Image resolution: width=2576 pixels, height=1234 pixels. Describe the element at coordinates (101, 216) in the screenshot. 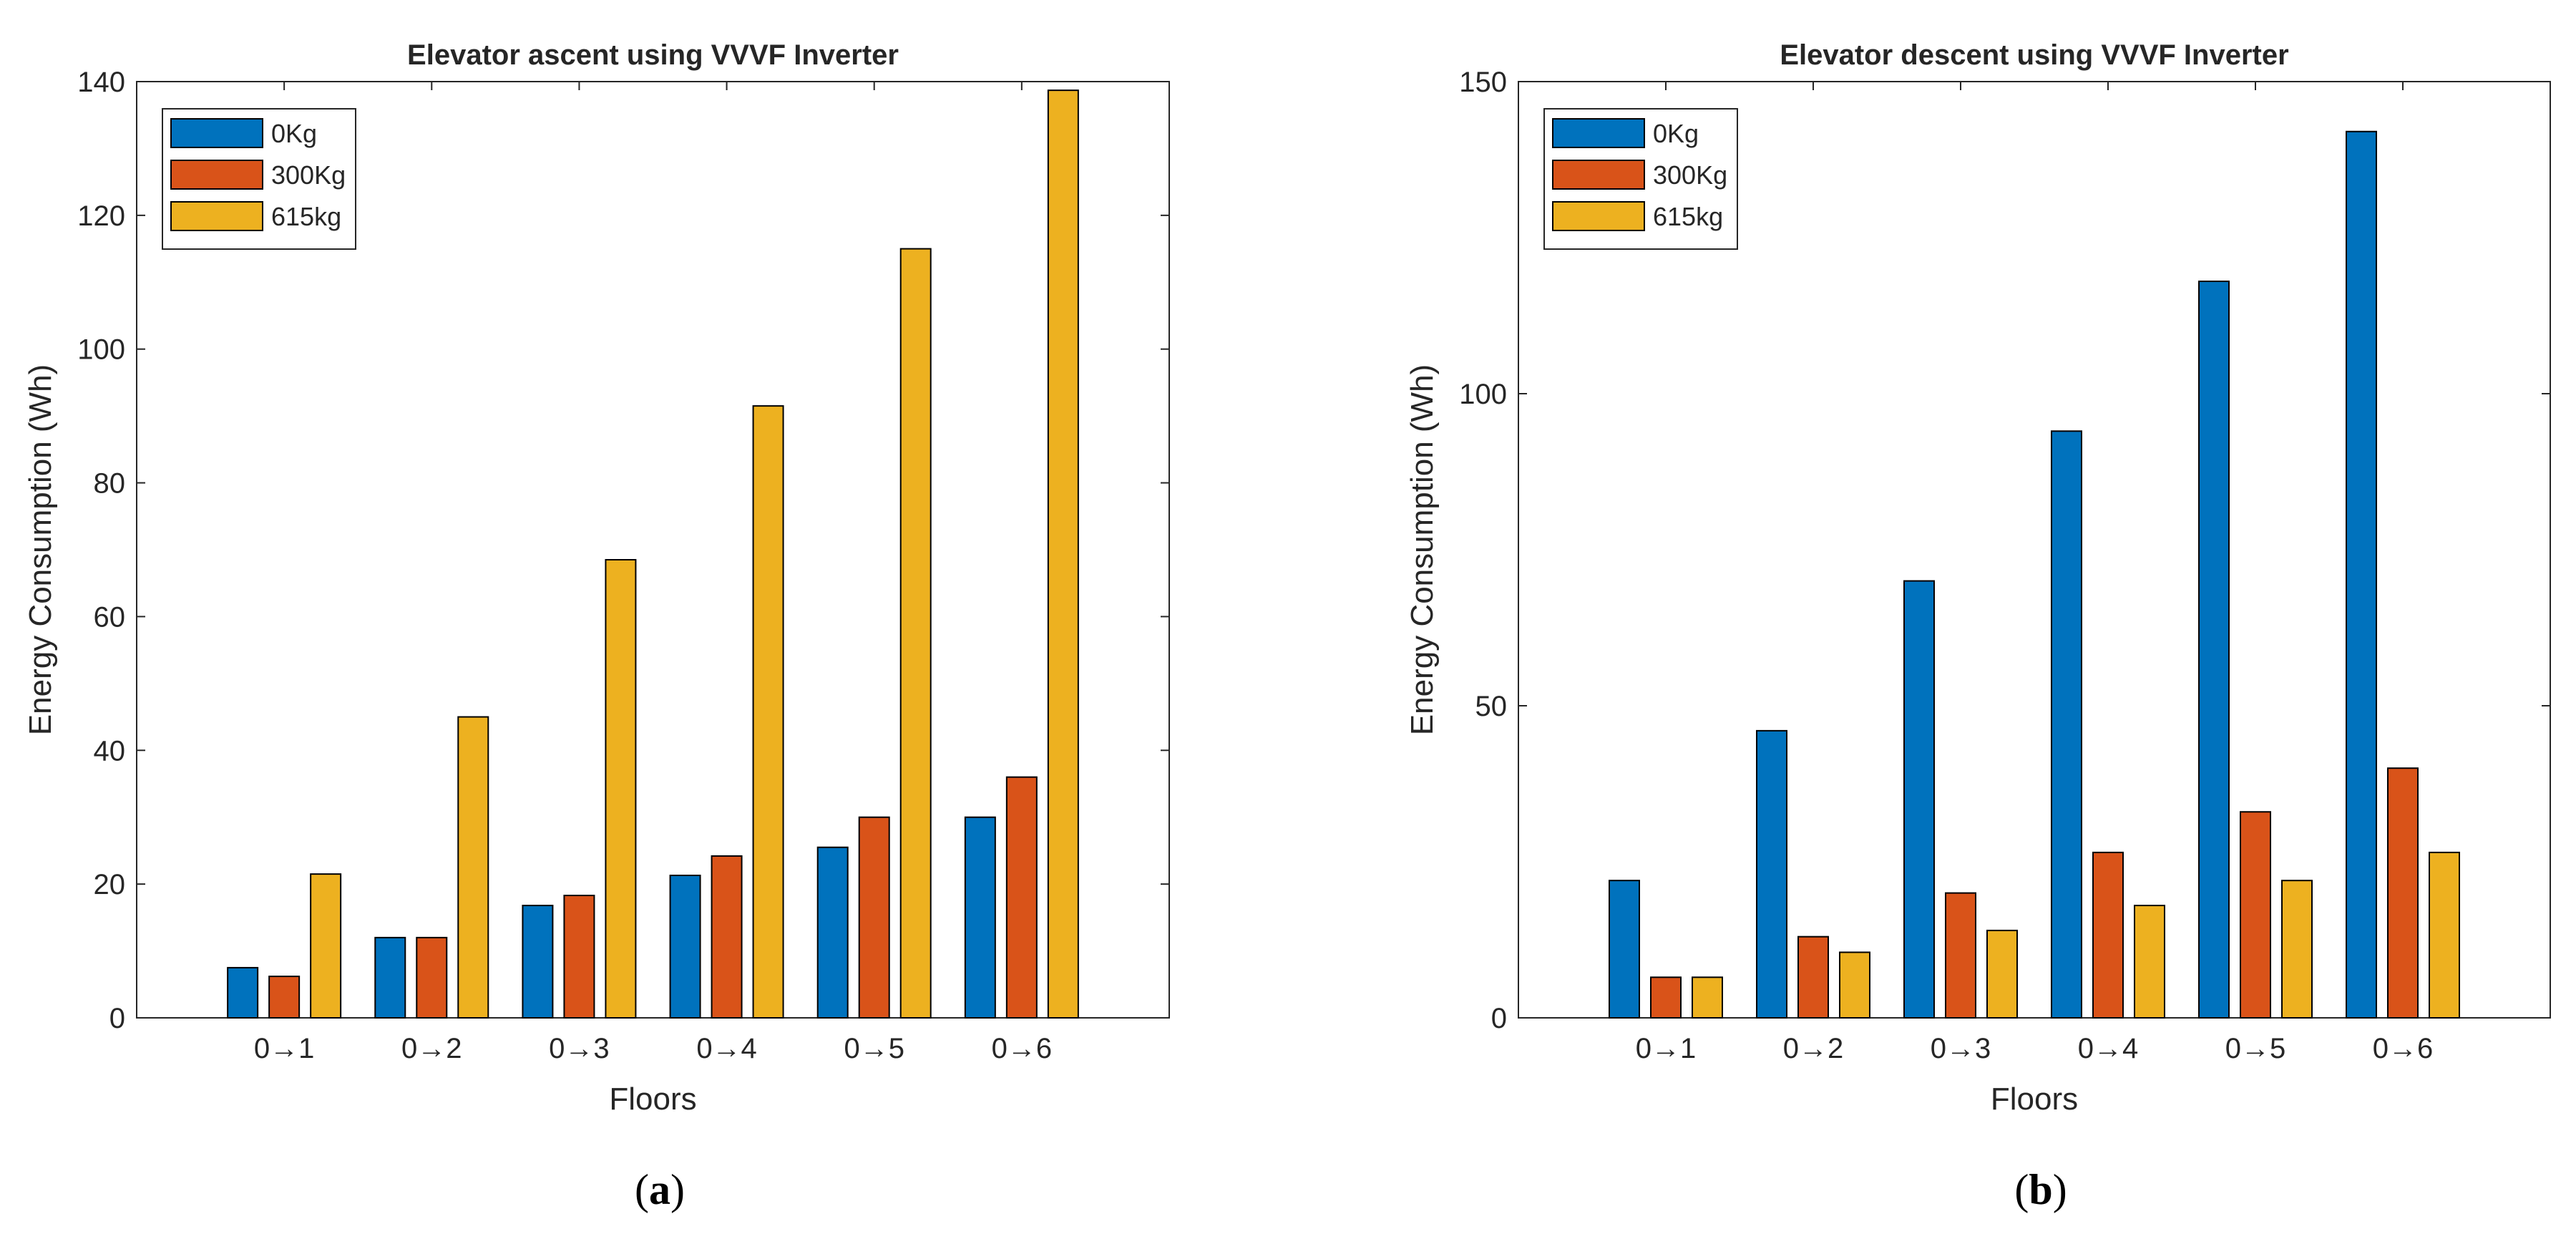

I see `y-tick-label: 120` at that location.